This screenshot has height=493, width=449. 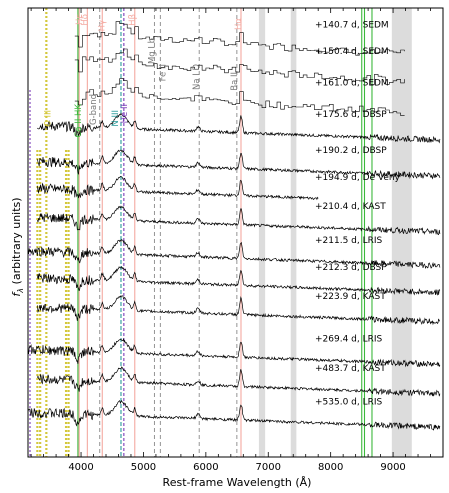 I want to click on series-label: +223.9 d, KAST, so click(x=350, y=297).